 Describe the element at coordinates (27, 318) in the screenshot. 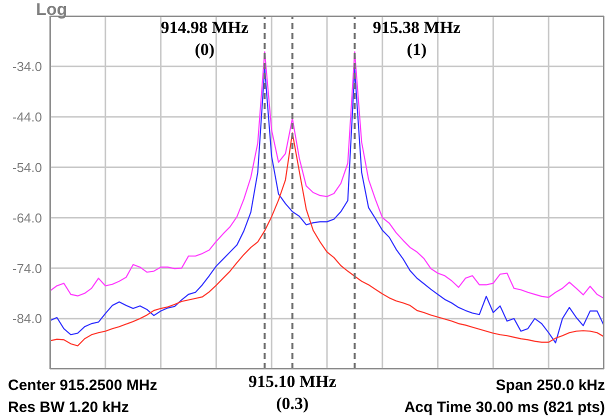

I see `y-tick-label: -84.0` at that location.